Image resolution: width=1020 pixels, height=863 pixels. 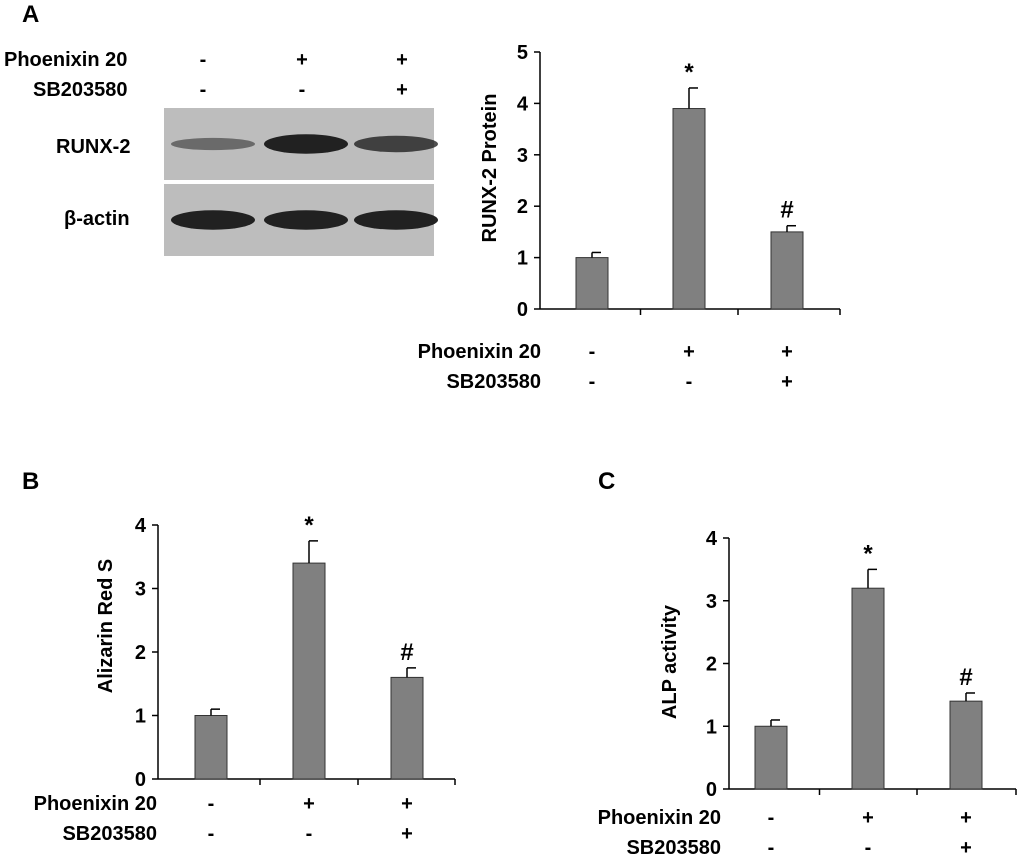 I want to click on beta-actin-bands, so click(x=304, y=220).